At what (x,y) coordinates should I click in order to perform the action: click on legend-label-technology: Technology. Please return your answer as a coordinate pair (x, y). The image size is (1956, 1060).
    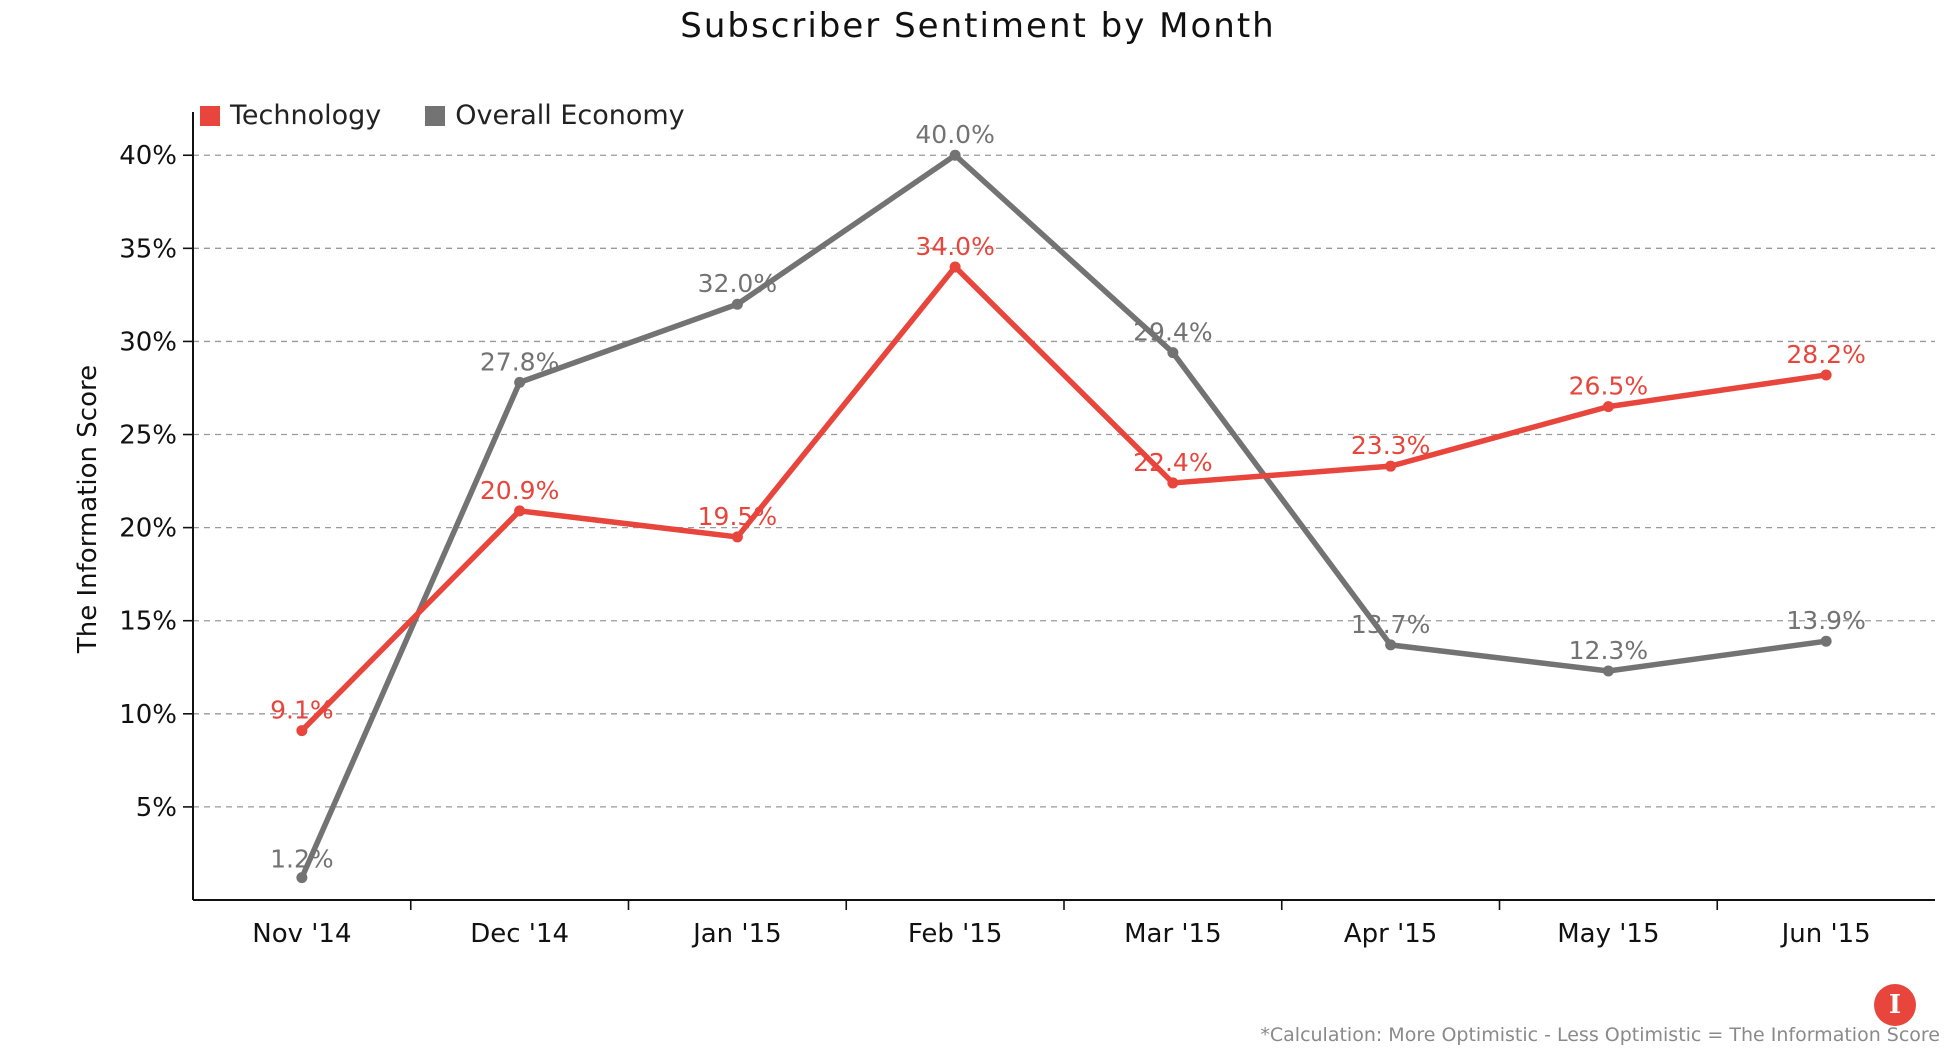
    Looking at the image, I should click on (306, 115).